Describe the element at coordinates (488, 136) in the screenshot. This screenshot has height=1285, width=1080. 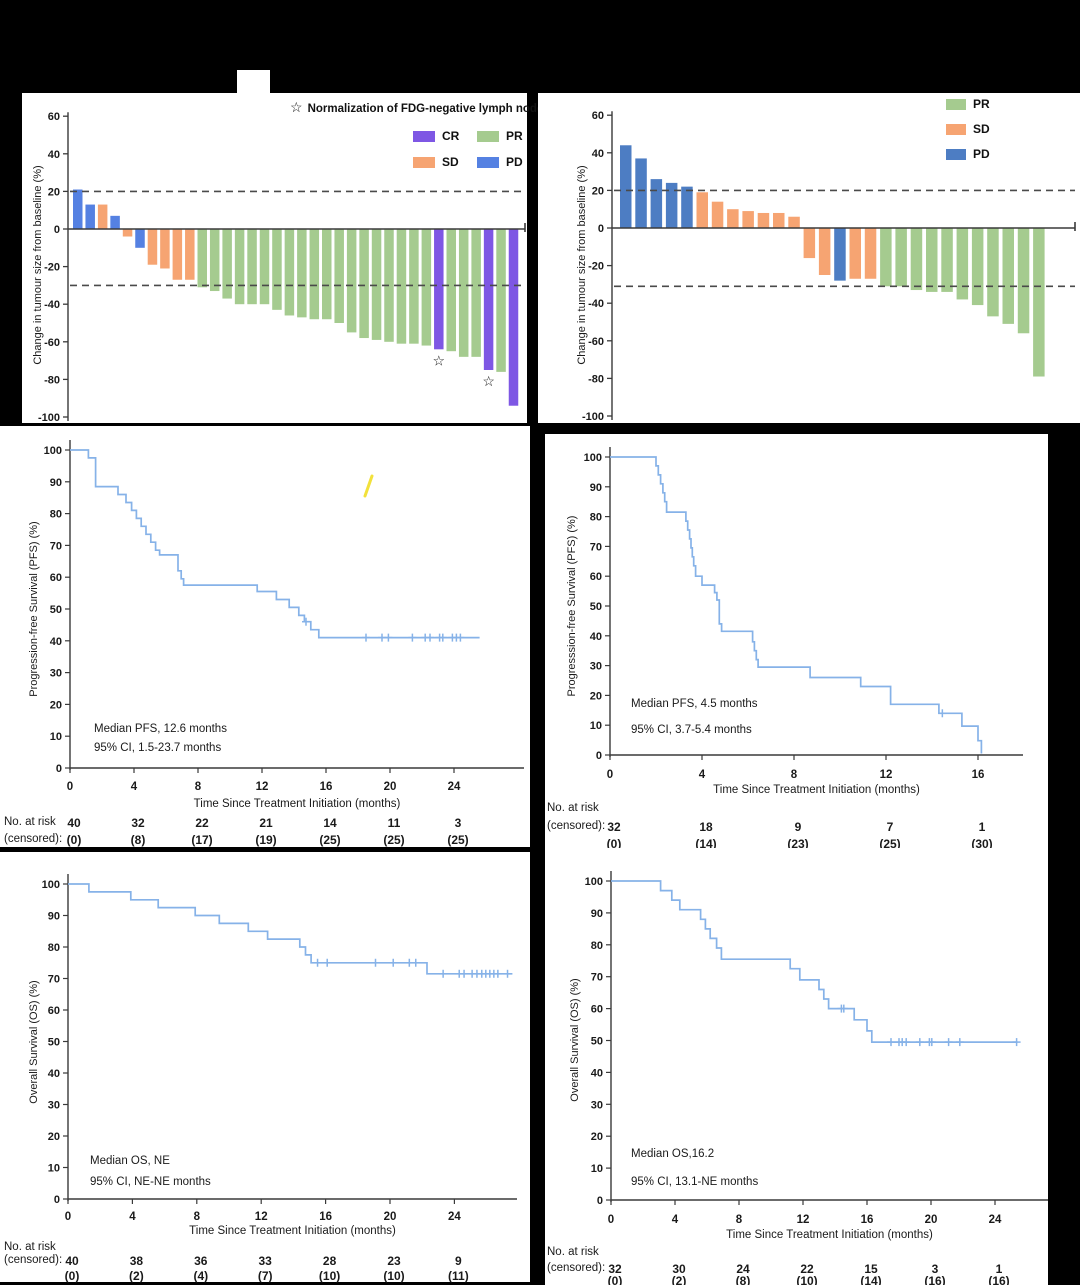
I see `legend-swatch-pr` at that location.